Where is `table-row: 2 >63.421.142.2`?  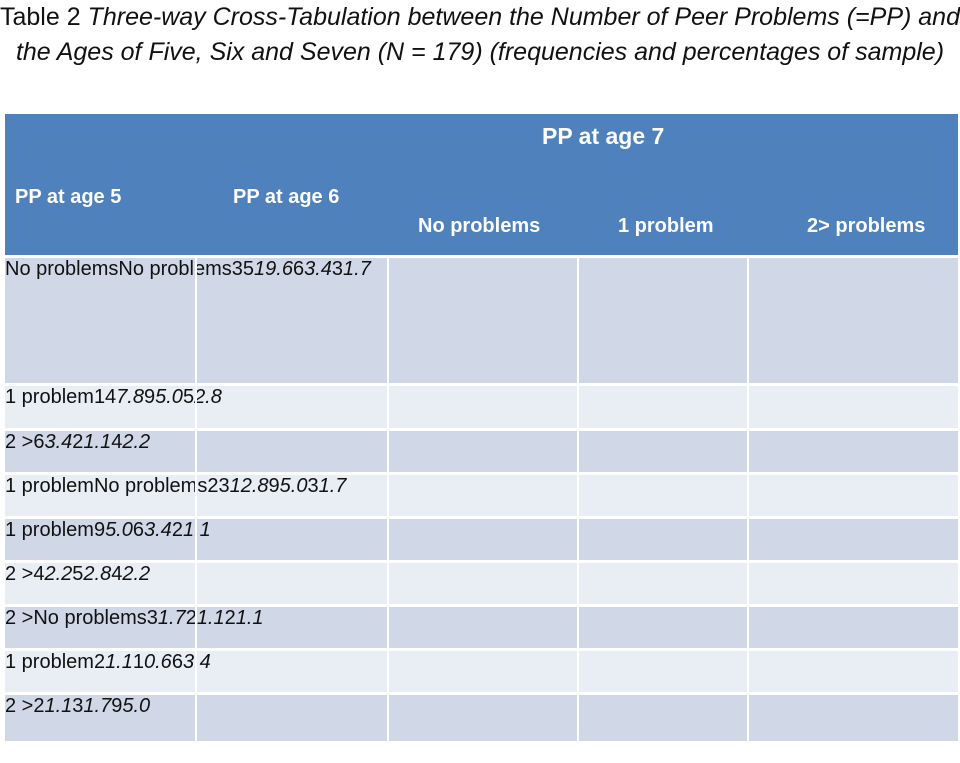 table-row: 2 >63.421.142.2 is located at coordinates (481, 451).